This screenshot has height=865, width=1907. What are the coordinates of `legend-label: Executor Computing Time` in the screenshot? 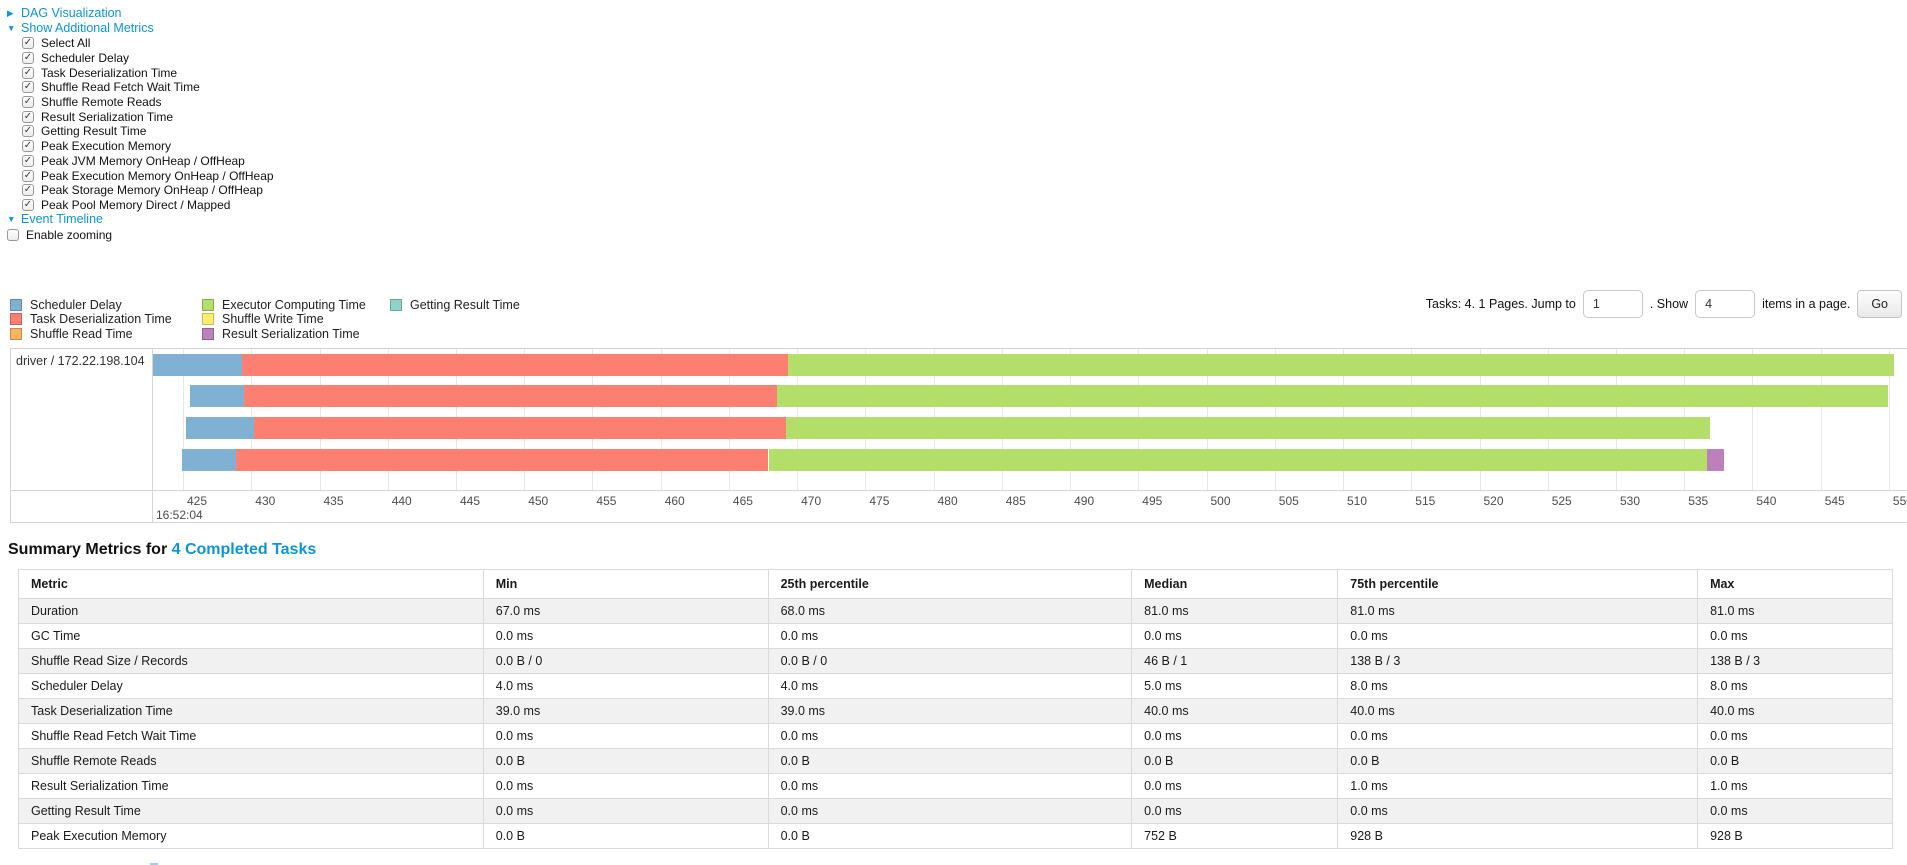 It's located at (294, 304).